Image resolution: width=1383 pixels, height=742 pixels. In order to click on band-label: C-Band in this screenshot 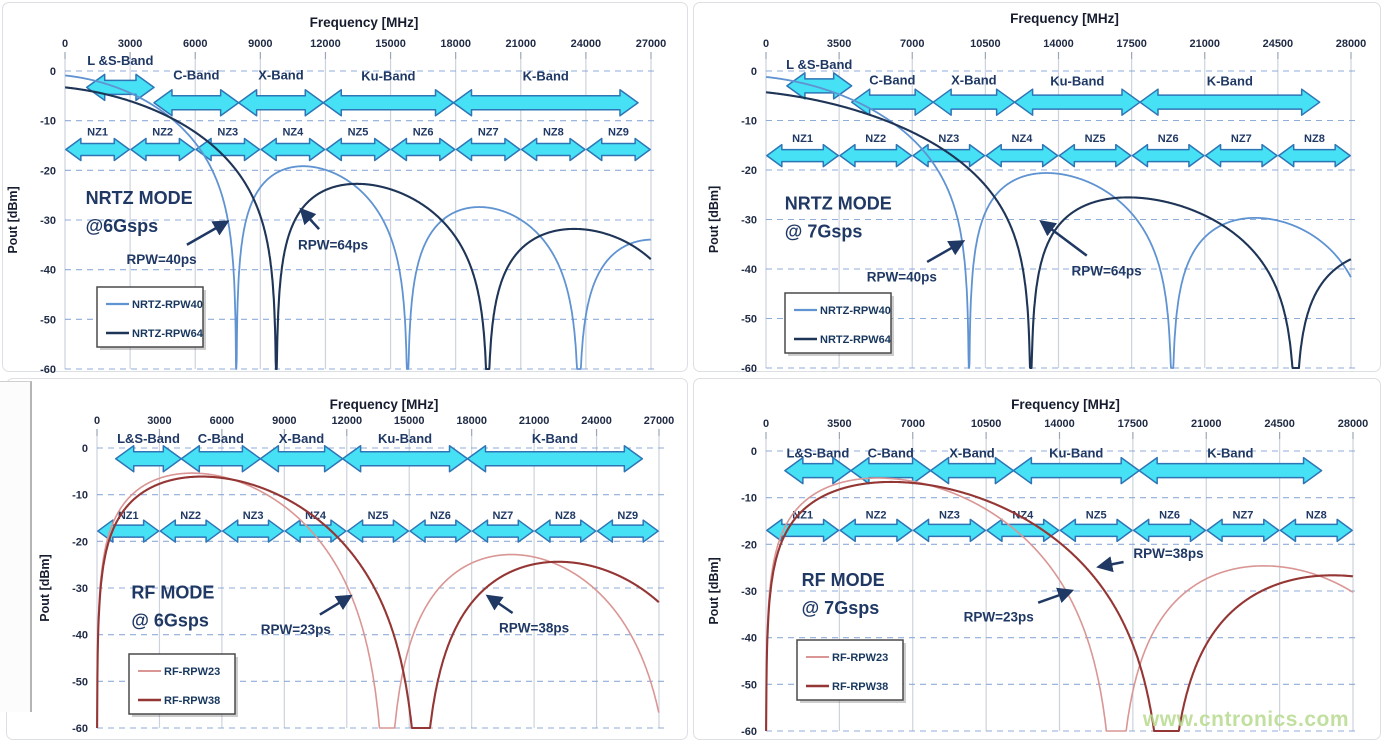, I will do `click(196, 74)`.